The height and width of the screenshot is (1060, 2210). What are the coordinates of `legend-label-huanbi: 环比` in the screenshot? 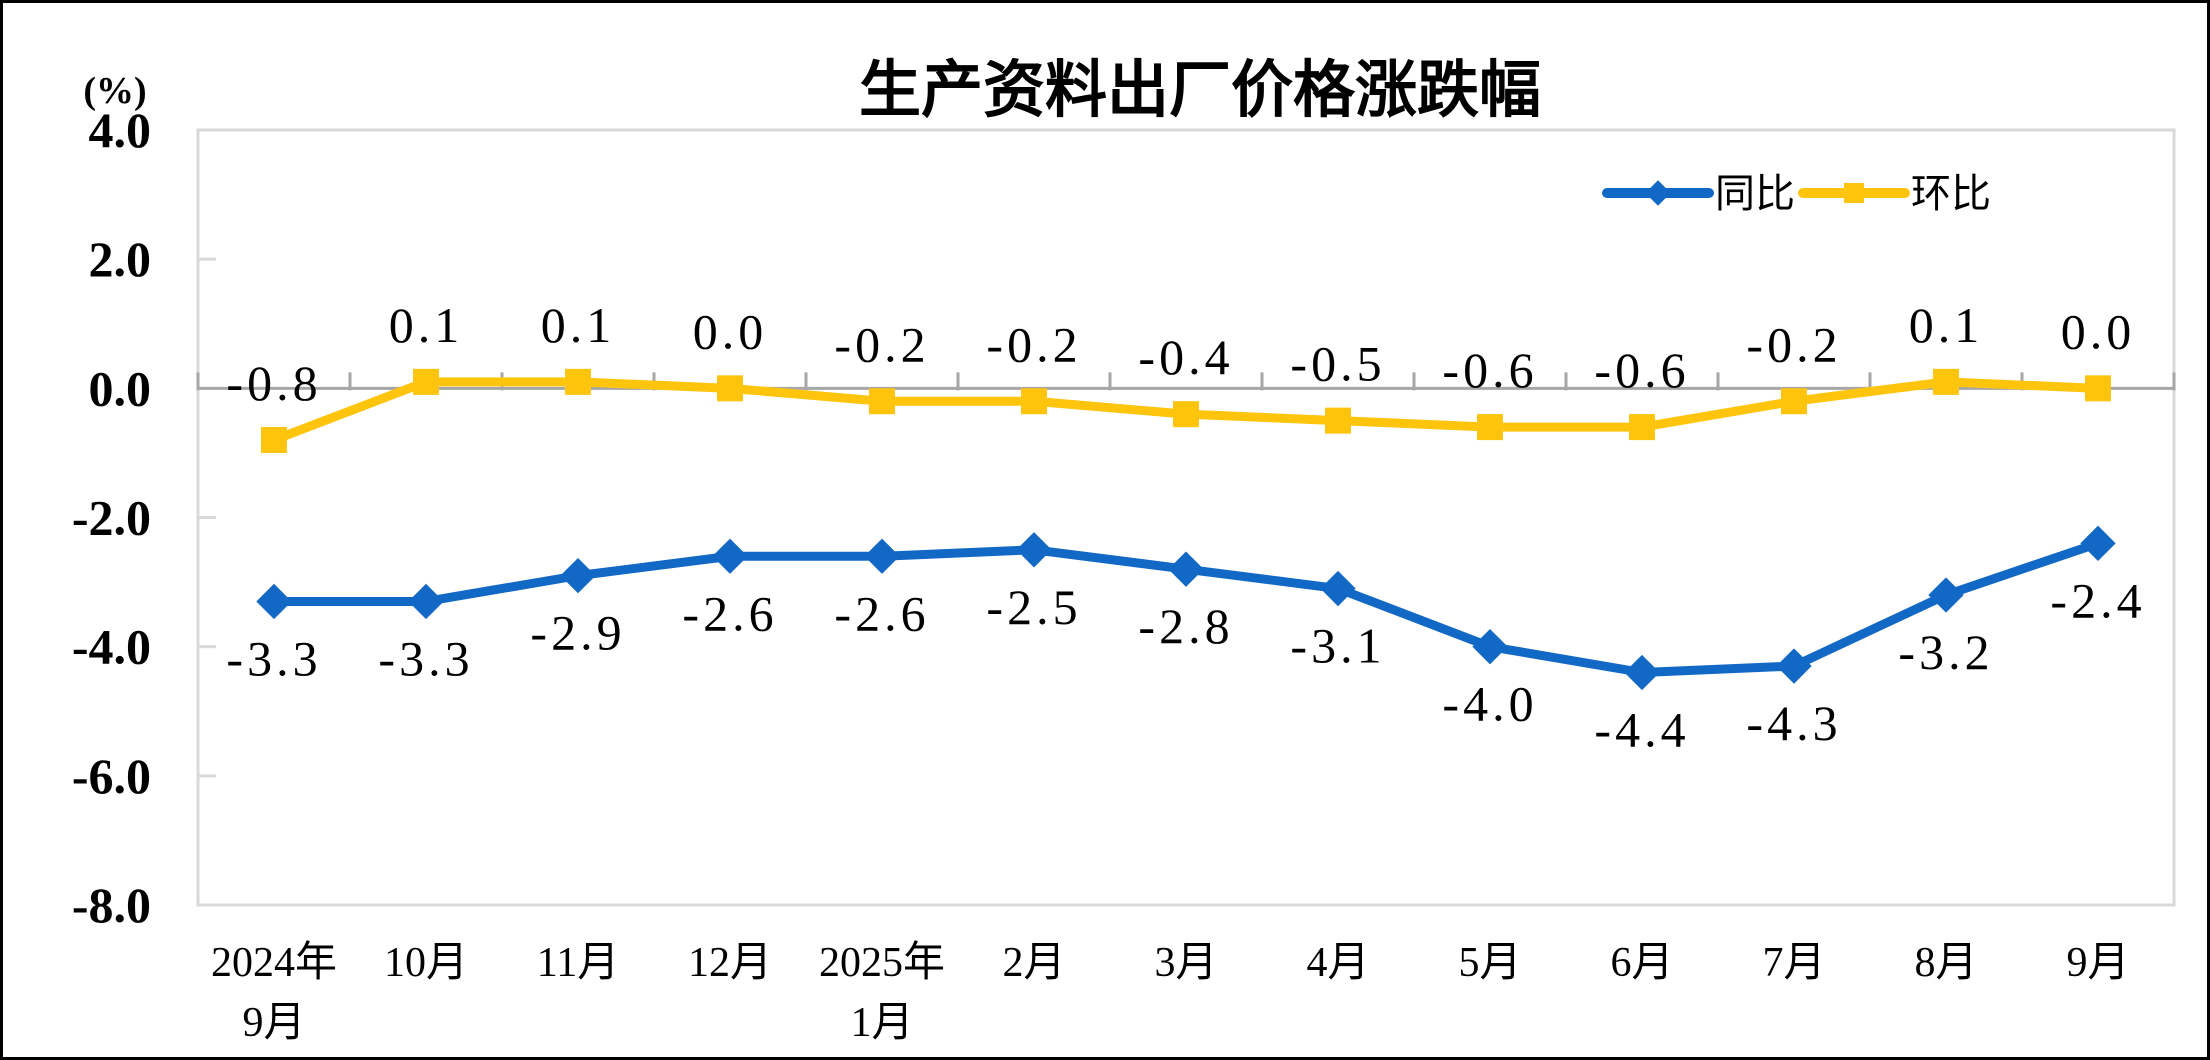 It's located at (1951, 193).